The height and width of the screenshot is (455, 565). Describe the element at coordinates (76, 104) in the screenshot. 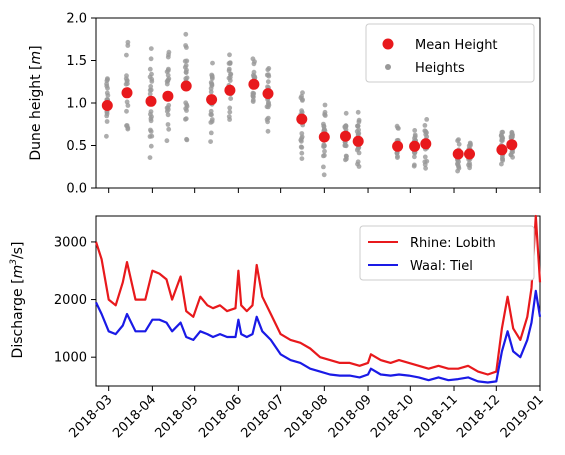

I see `top-y-tick-label: 1.0` at that location.